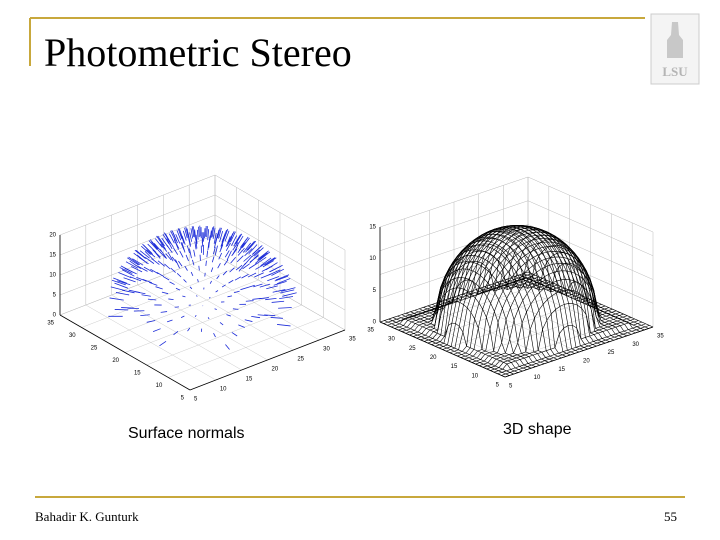 This screenshot has width=720, height=540. Describe the element at coordinates (537, 378) in the screenshot. I see `x-tick-label: 10` at that location.